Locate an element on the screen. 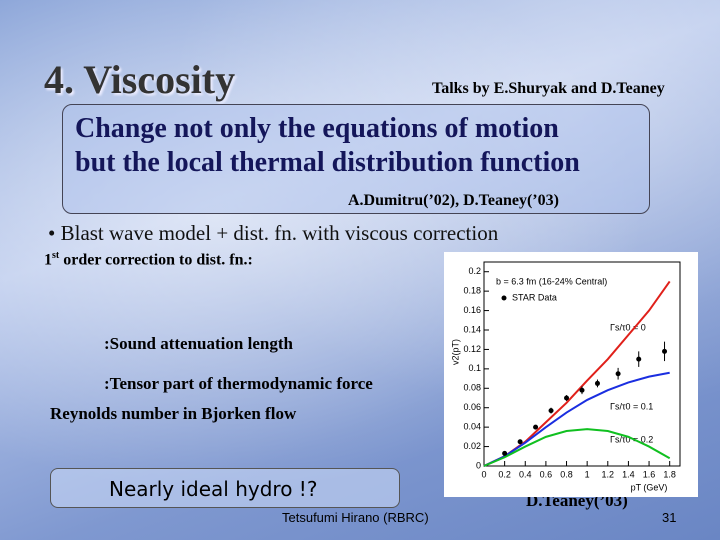 The image size is (720, 540). legend-label: STAR Data is located at coordinates (534, 297).